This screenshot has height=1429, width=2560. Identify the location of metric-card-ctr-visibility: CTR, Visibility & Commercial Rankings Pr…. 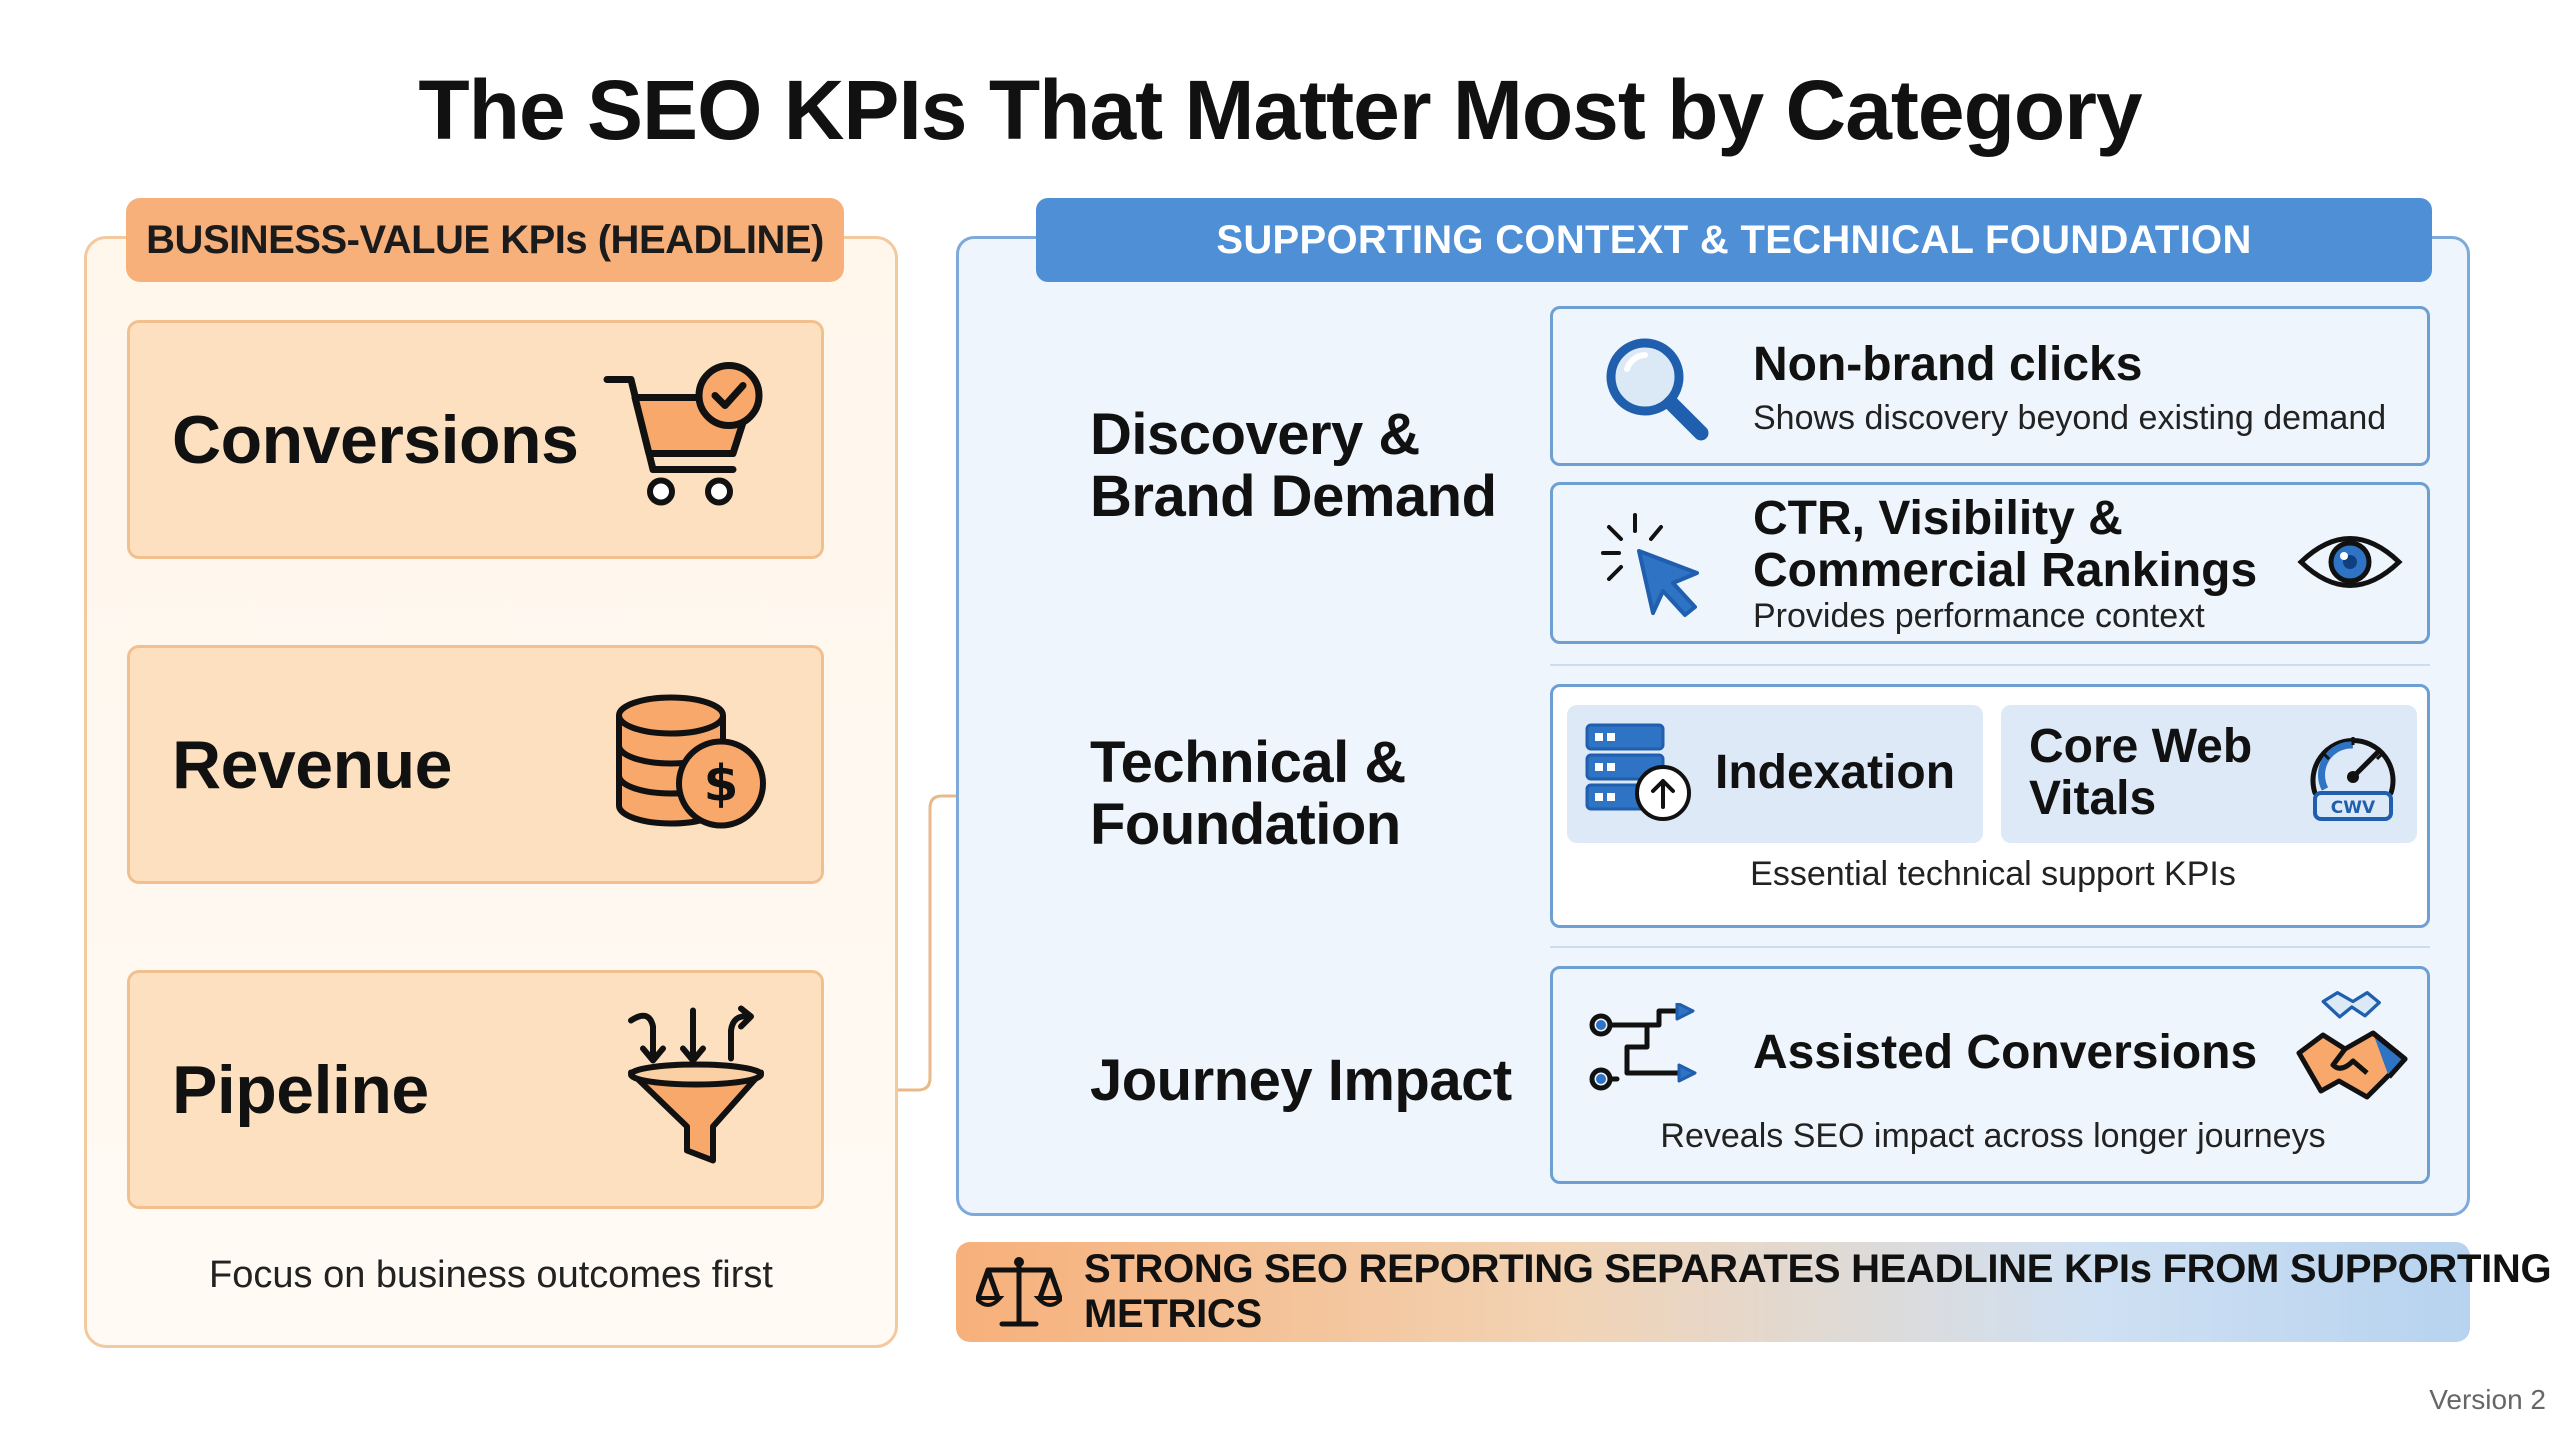
(1990, 563).